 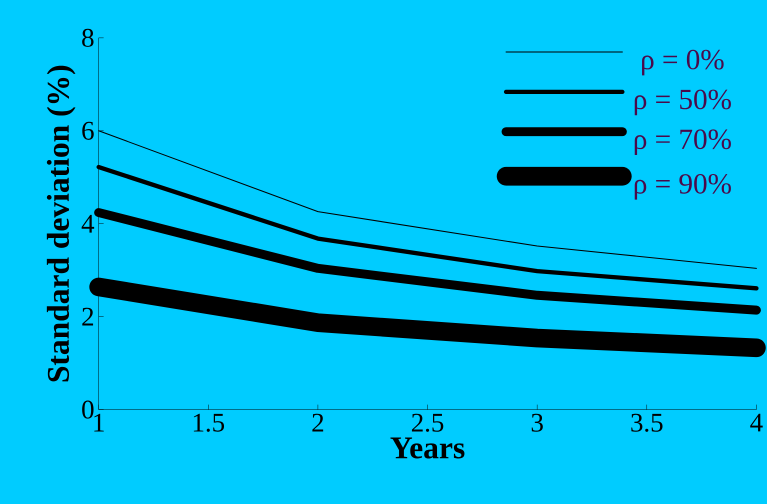 What do you see at coordinates (683, 63) in the screenshot?
I see `legend-label: ρ = 0%` at bounding box center [683, 63].